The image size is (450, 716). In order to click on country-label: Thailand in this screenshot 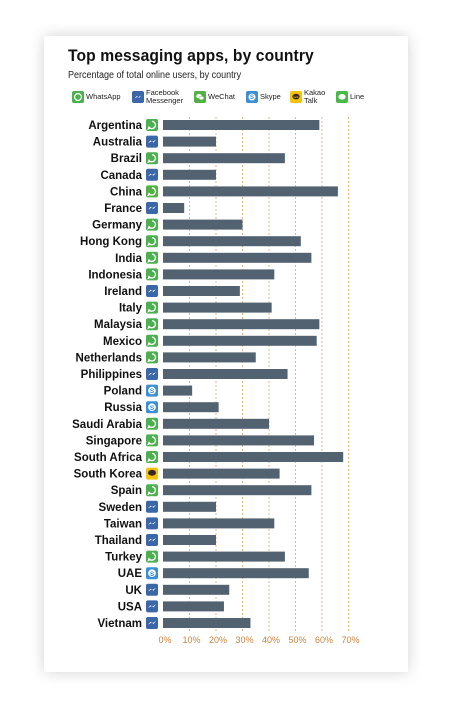, I will do `click(118, 541)`.